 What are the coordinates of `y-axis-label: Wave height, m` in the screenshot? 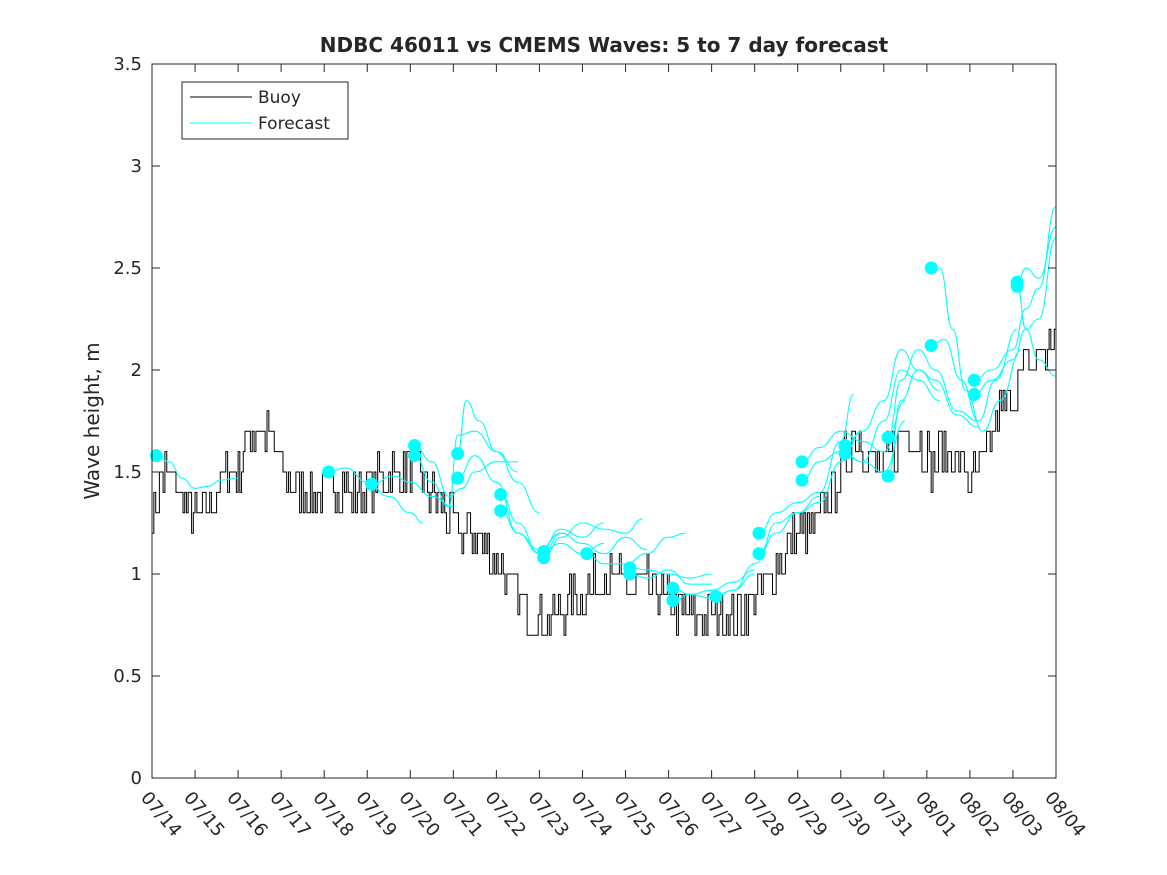 It's located at (92, 420).